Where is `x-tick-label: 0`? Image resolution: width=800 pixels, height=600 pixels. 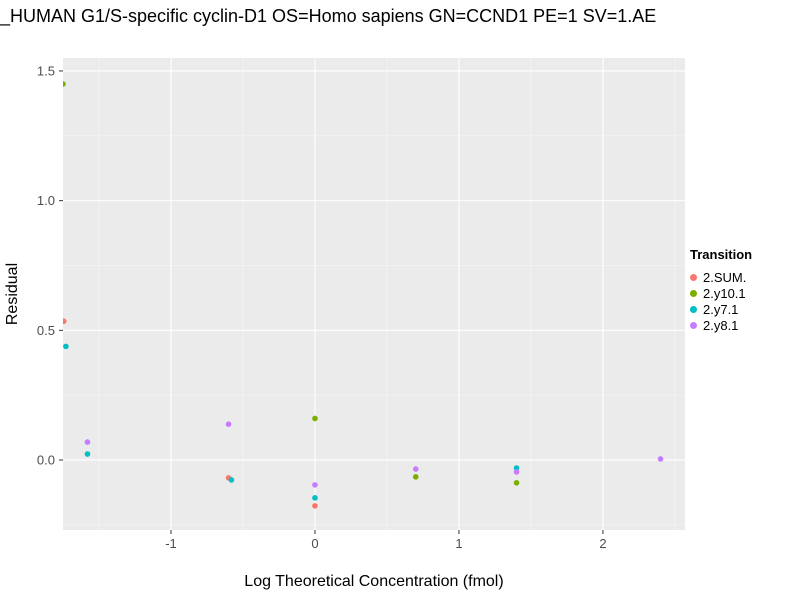 x-tick-label: 0 is located at coordinates (314, 543).